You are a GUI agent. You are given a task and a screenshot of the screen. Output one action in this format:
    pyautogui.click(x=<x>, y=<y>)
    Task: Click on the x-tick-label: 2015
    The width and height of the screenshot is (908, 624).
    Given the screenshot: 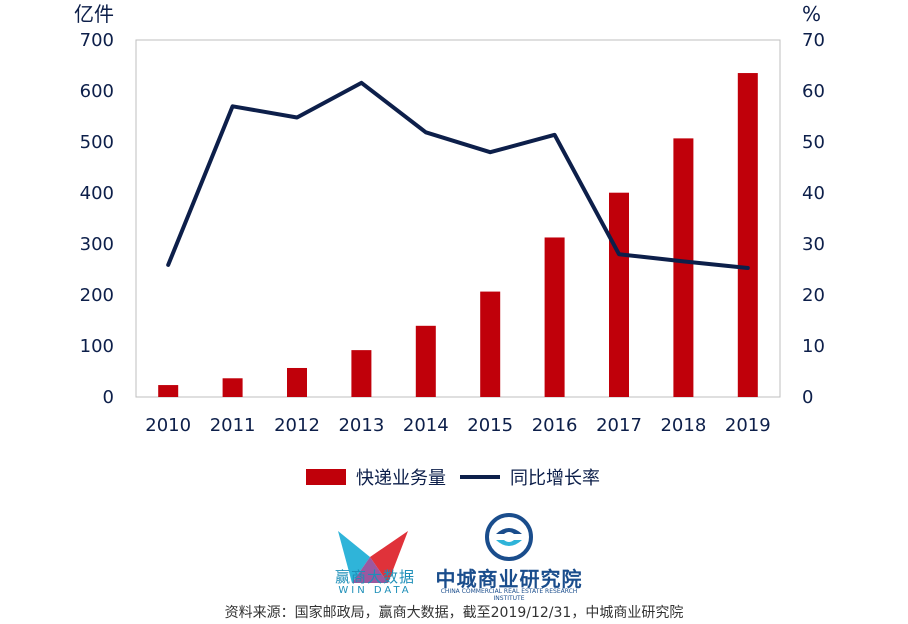 What is the action you would take?
    pyautogui.click(x=490, y=425)
    